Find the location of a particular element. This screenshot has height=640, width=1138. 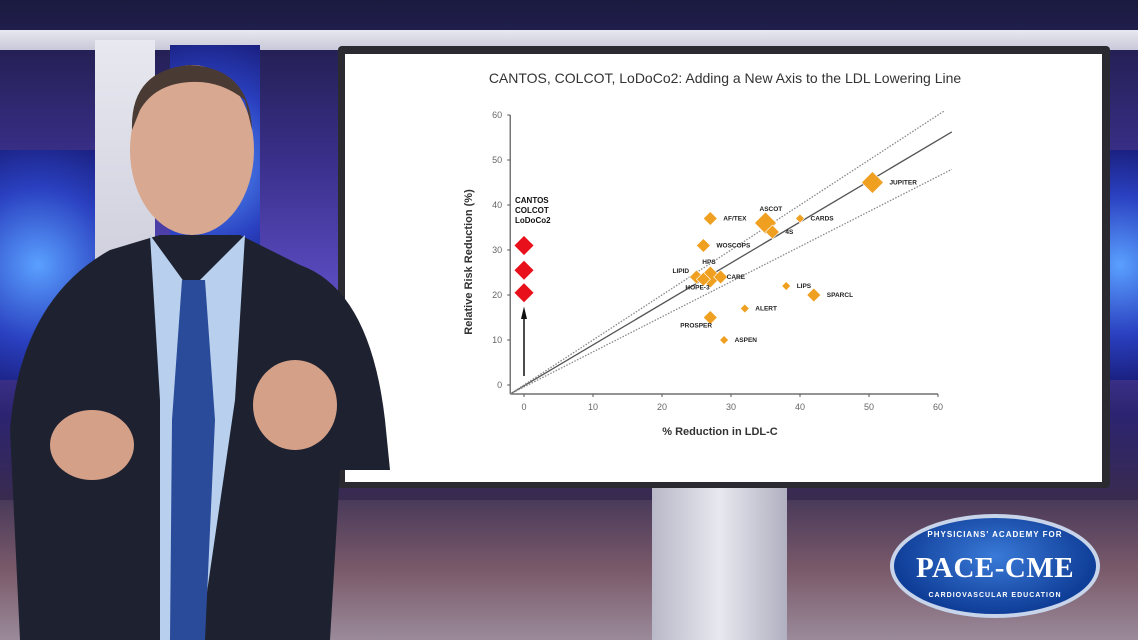

y-tick-label: 60 is located at coordinates (497, 115).